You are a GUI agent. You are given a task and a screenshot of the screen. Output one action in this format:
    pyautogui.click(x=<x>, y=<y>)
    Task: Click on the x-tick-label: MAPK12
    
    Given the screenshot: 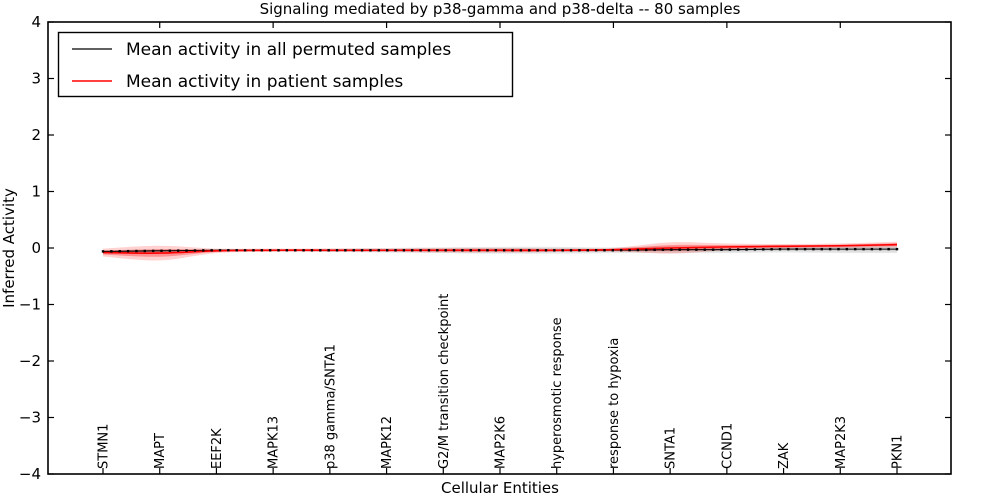 What is the action you would take?
    pyautogui.click(x=387, y=442)
    